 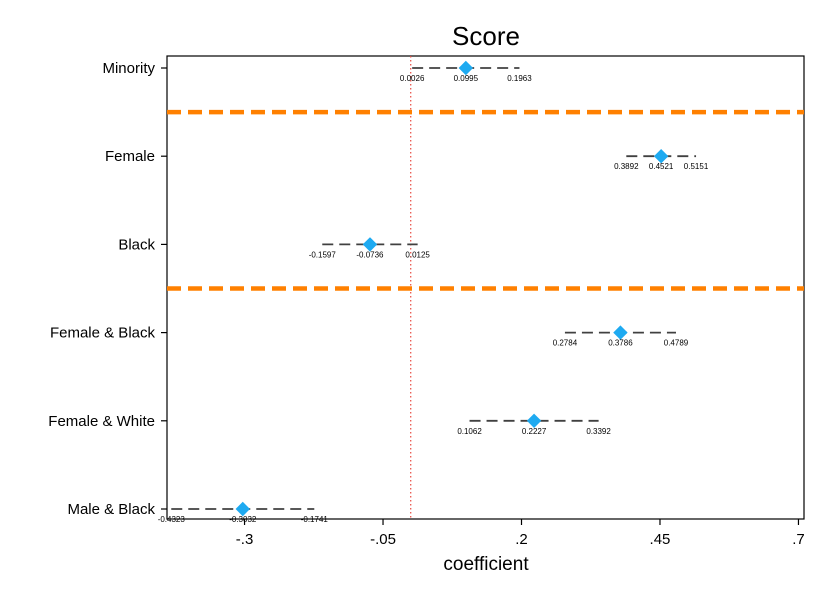 I want to click on estimate-label: 0.0995, so click(x=466, y=78).